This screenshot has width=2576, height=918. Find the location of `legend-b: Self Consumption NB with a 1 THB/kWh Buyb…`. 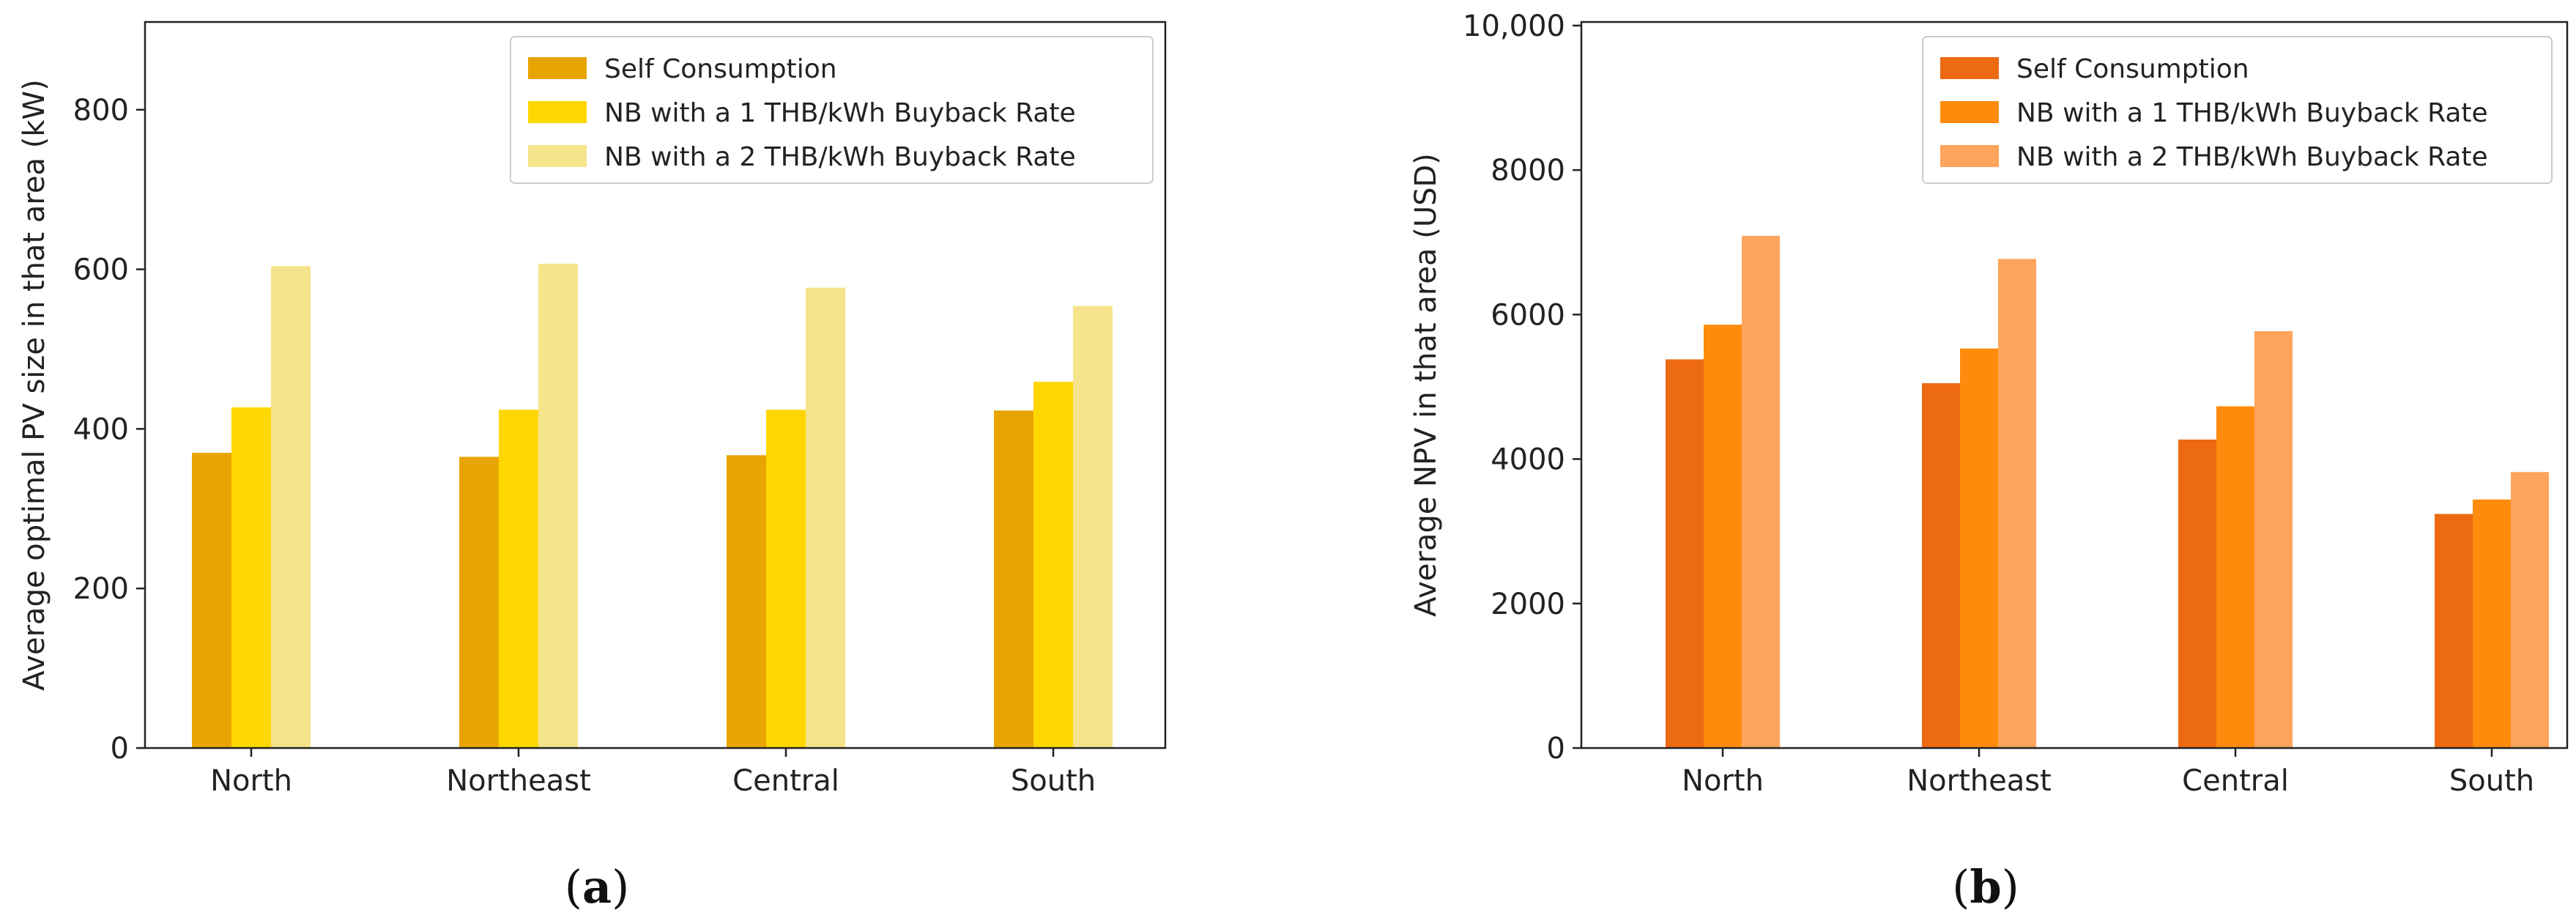

legend-b: Self Consumption NB with a 1 THB/kWh Buyb… is located at coordinates (2237, 110).